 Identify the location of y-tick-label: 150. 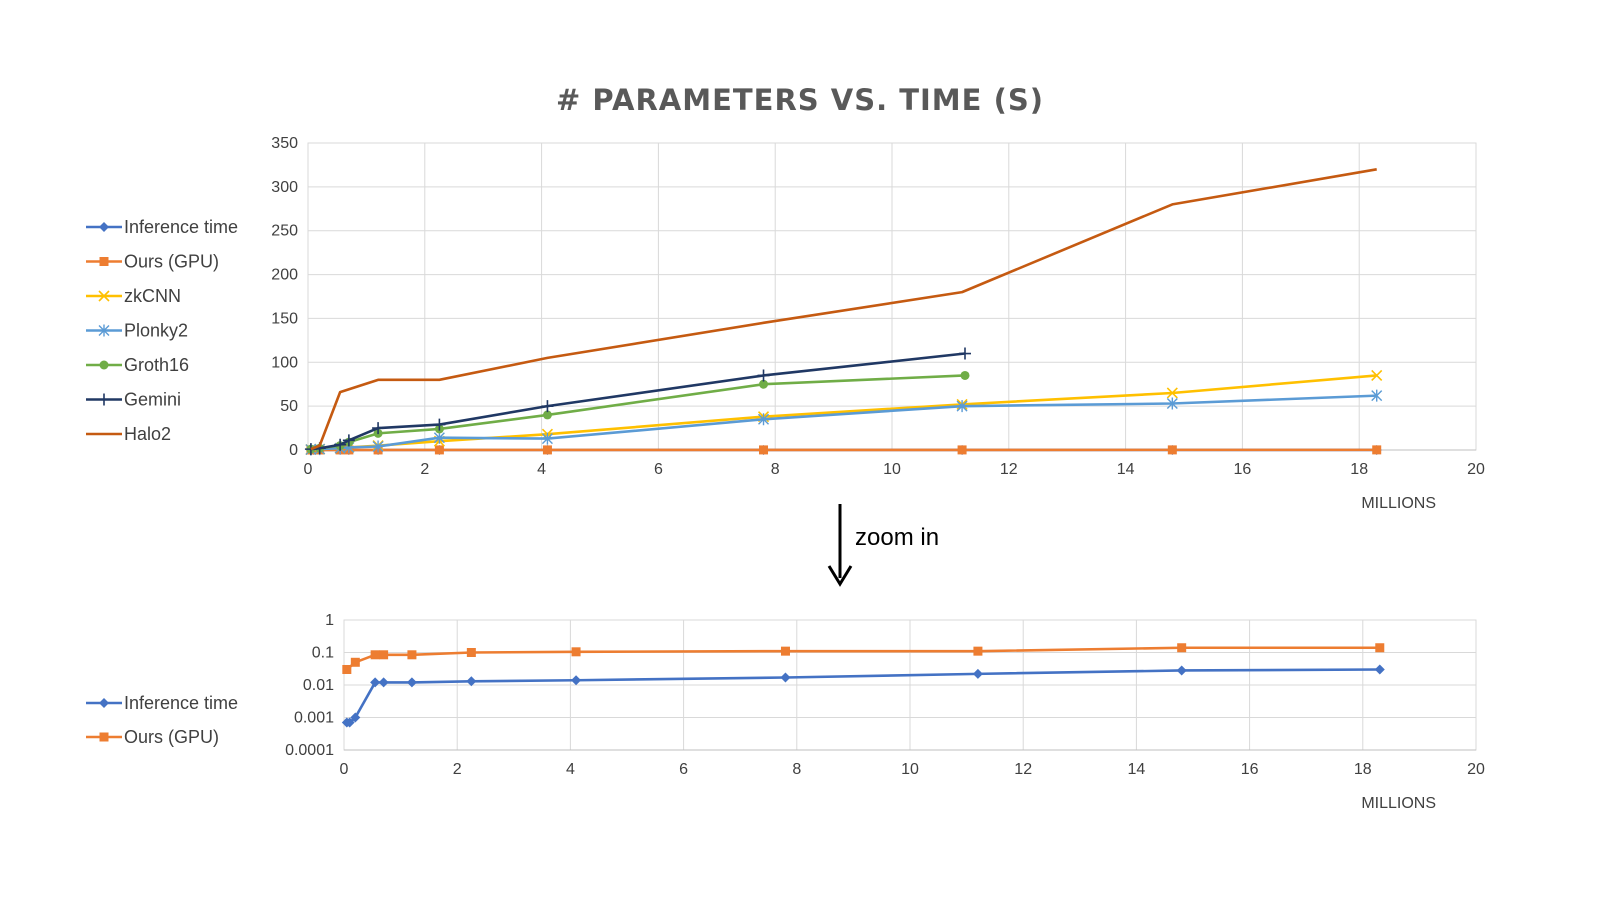
(284, 318).